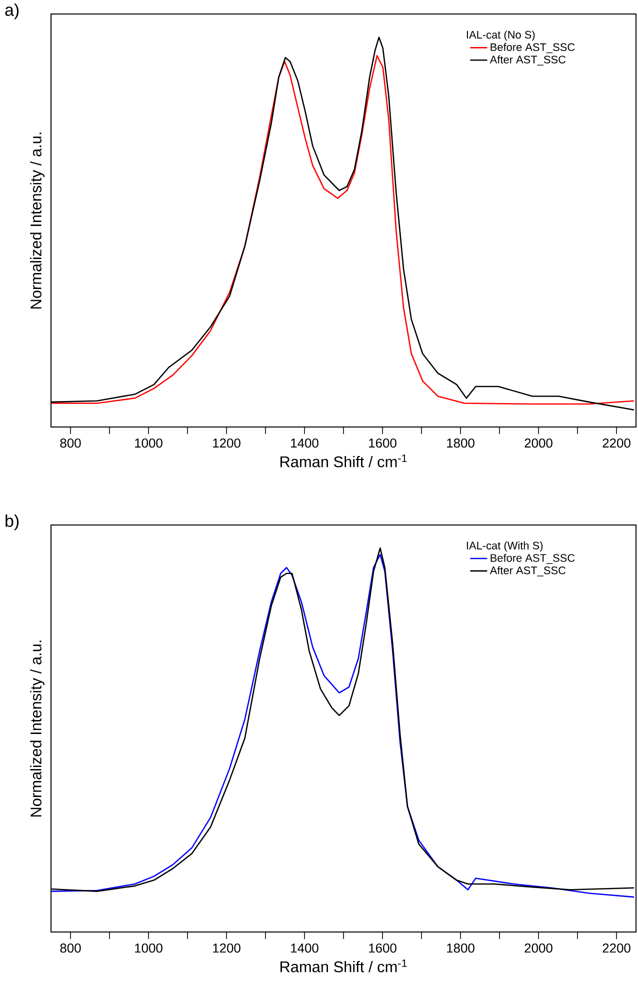 The width and height of the screenshot is (638, 1000). I want to click on text: a), so click(12, 12).